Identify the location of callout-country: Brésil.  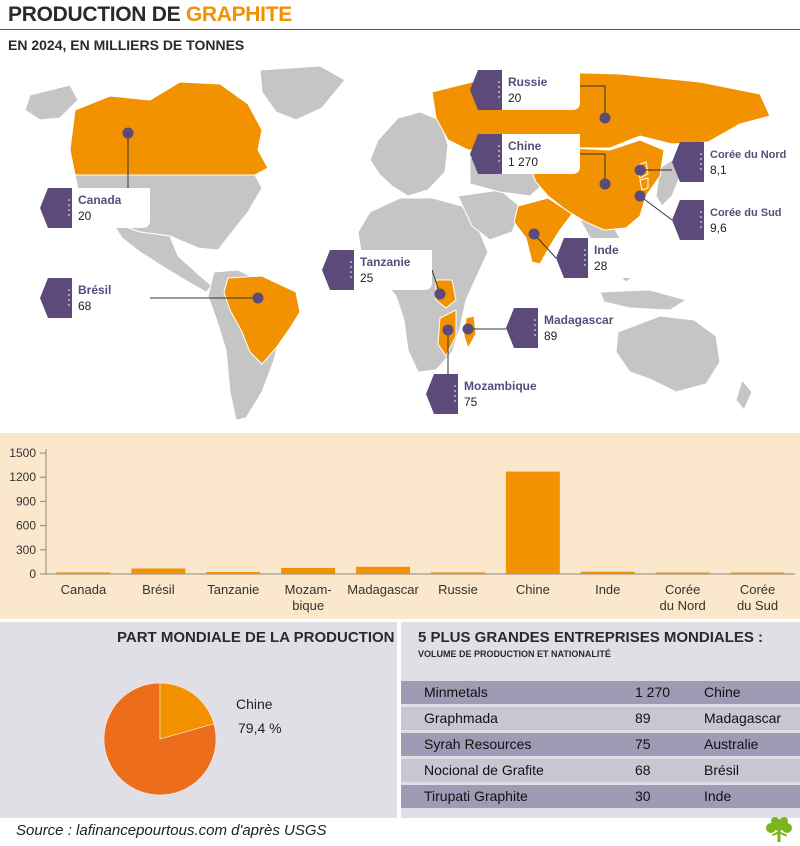
(94, 290).